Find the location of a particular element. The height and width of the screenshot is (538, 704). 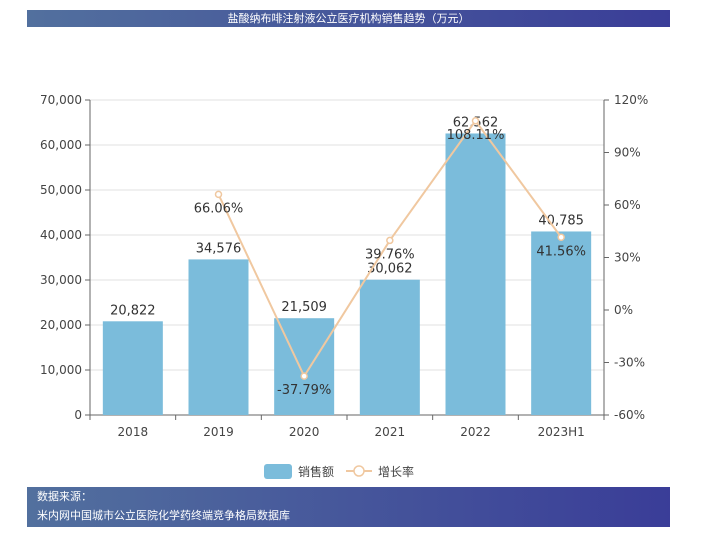

growth-data-label: 39.76% is located at coordinates (390, 254).